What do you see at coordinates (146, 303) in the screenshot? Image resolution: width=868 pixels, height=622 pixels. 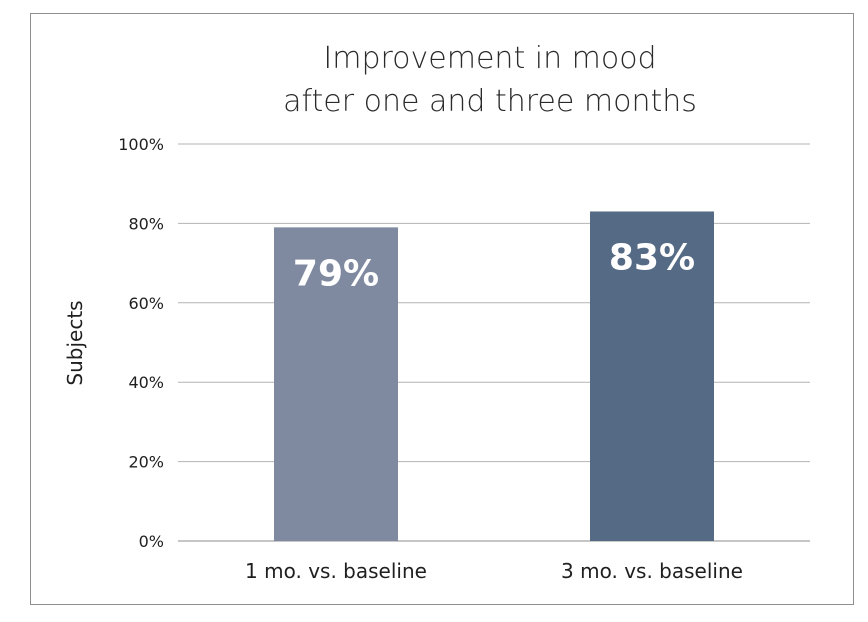 I see `y-tick-label: 60%` at bounding box center [146, 303].